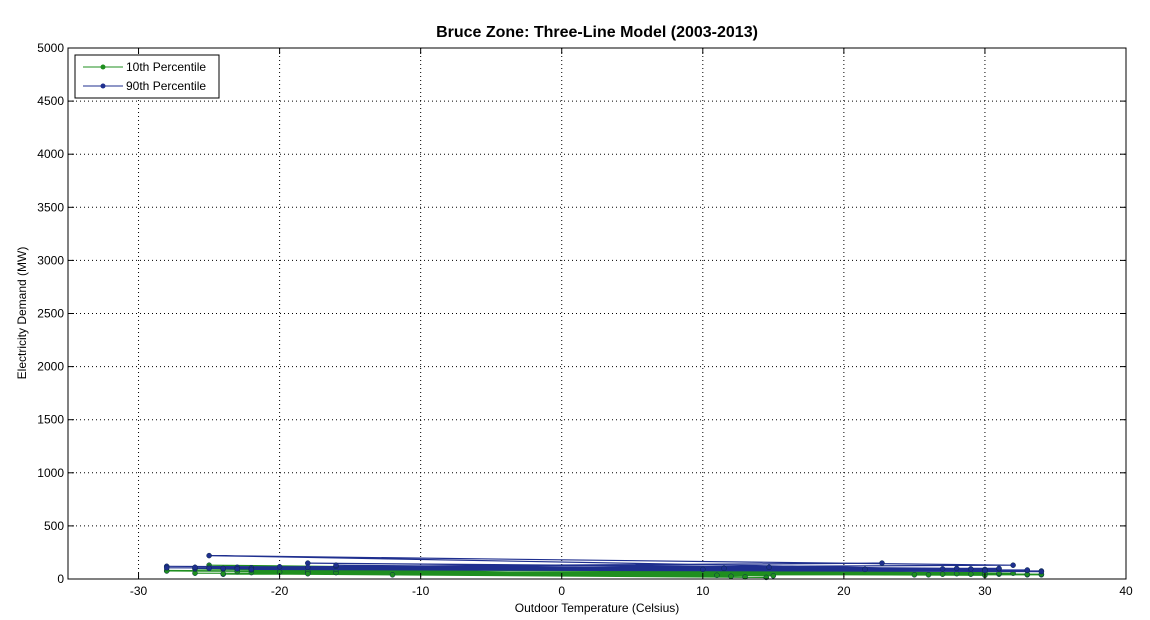 The width and height of the screenshot is (1150, 620). What do you see at coordinates (421, 591) in the screenshot?
I see `x-tick-label: -10` at bounding box center [421, 591].